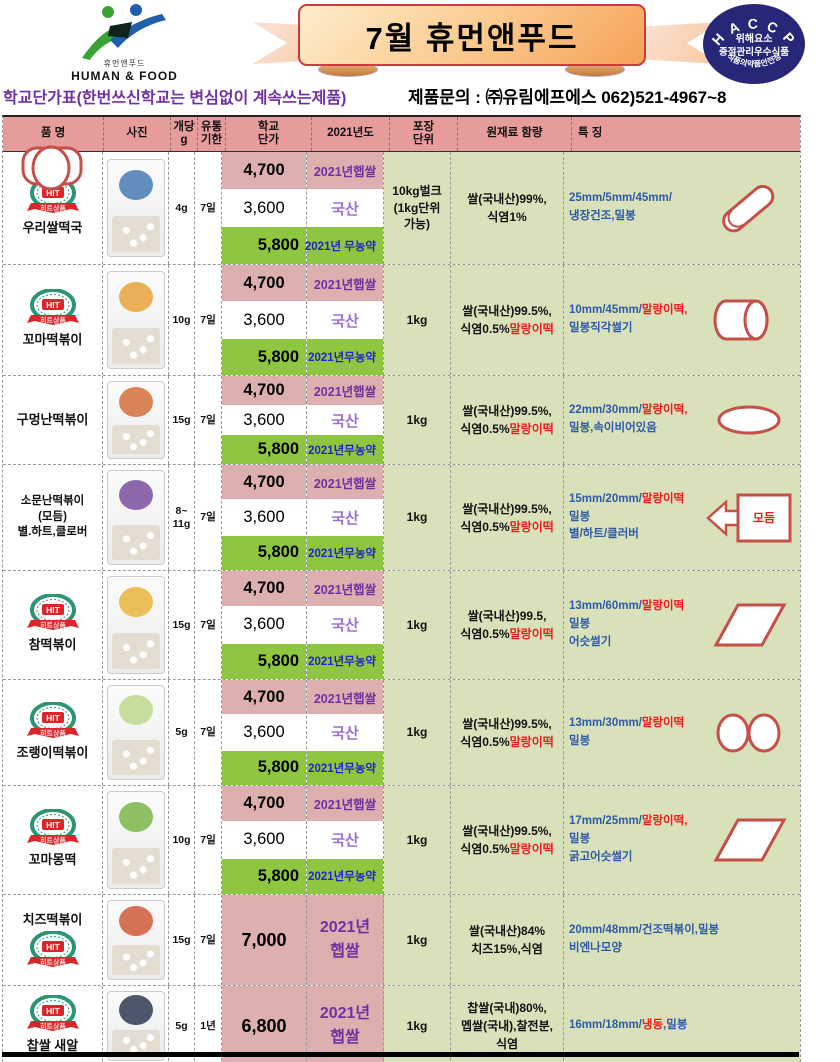  I want to click on weight-per-piece: 15g, so click(182, 420).